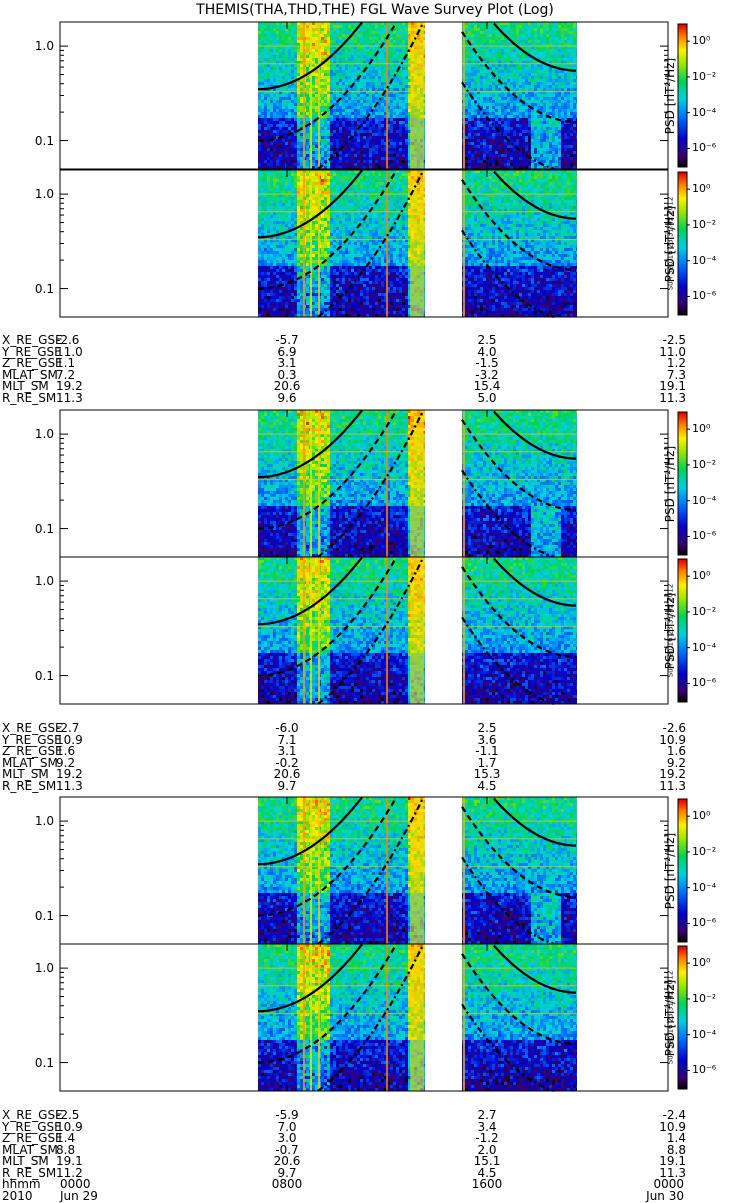 Image resolution: width=750 pixels, height=1203 pixels. Describe the element at coordinates (375, 1017) in the screenshot. I see `spectrogram-panel-the-bpar` at that location.